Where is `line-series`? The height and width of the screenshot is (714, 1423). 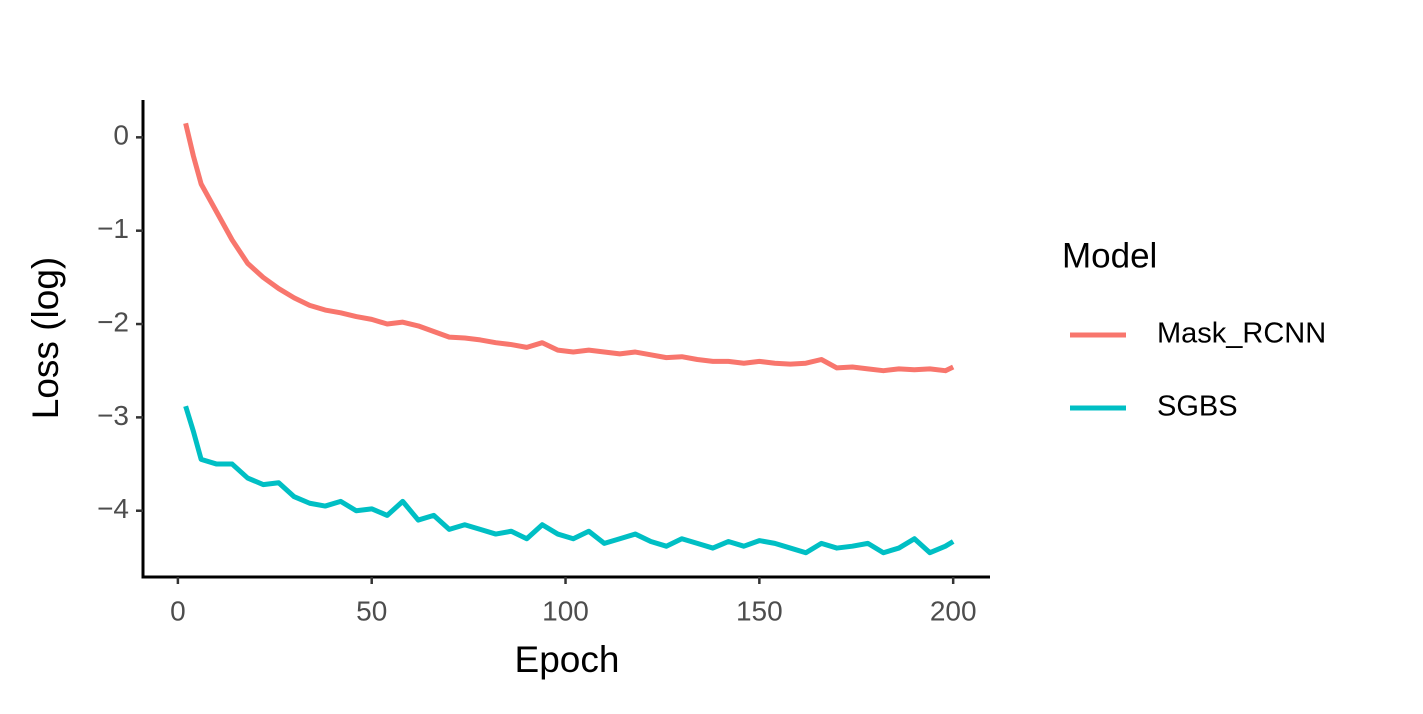
line-series is located at coordinates (569, 480).